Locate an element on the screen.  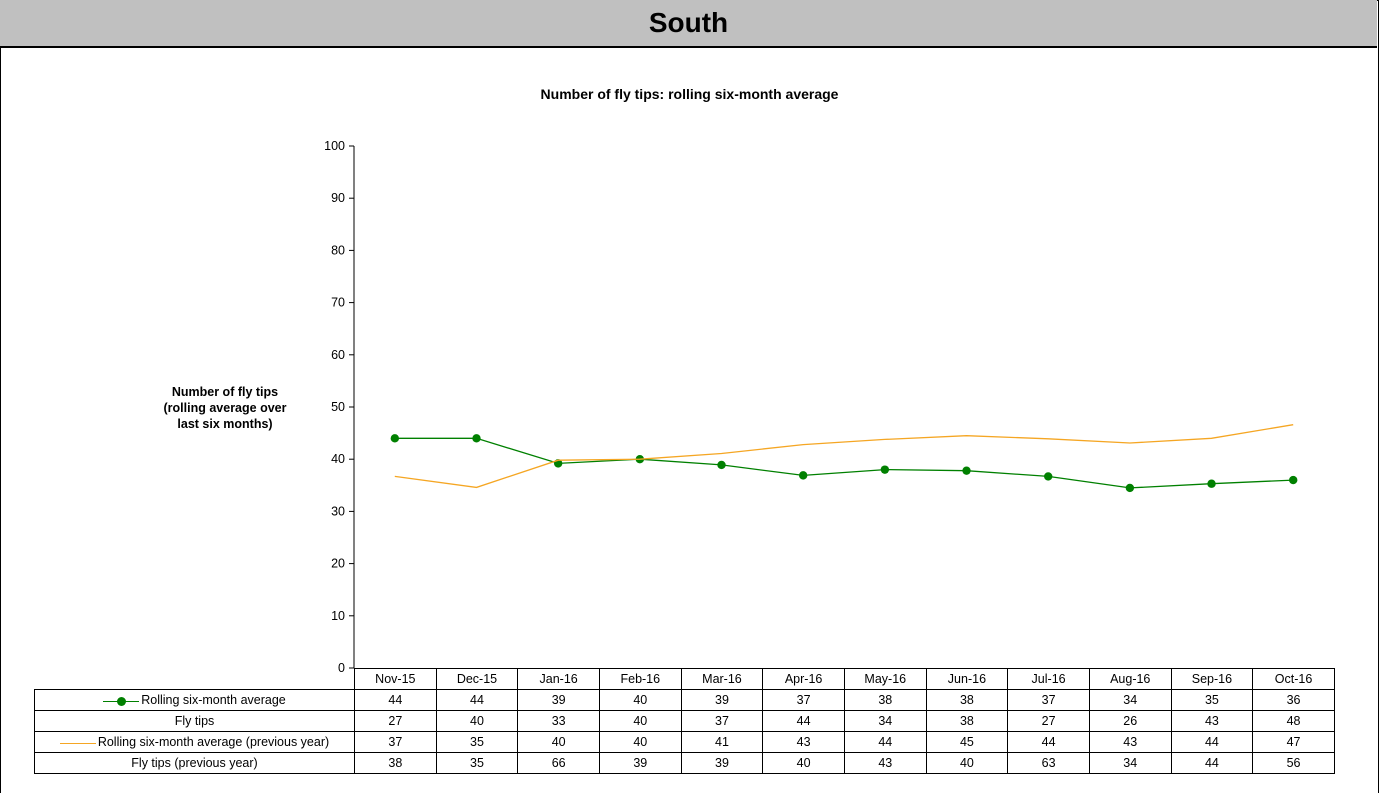
x-tick-label: Jun-16 is located at coordinates (967, 679).